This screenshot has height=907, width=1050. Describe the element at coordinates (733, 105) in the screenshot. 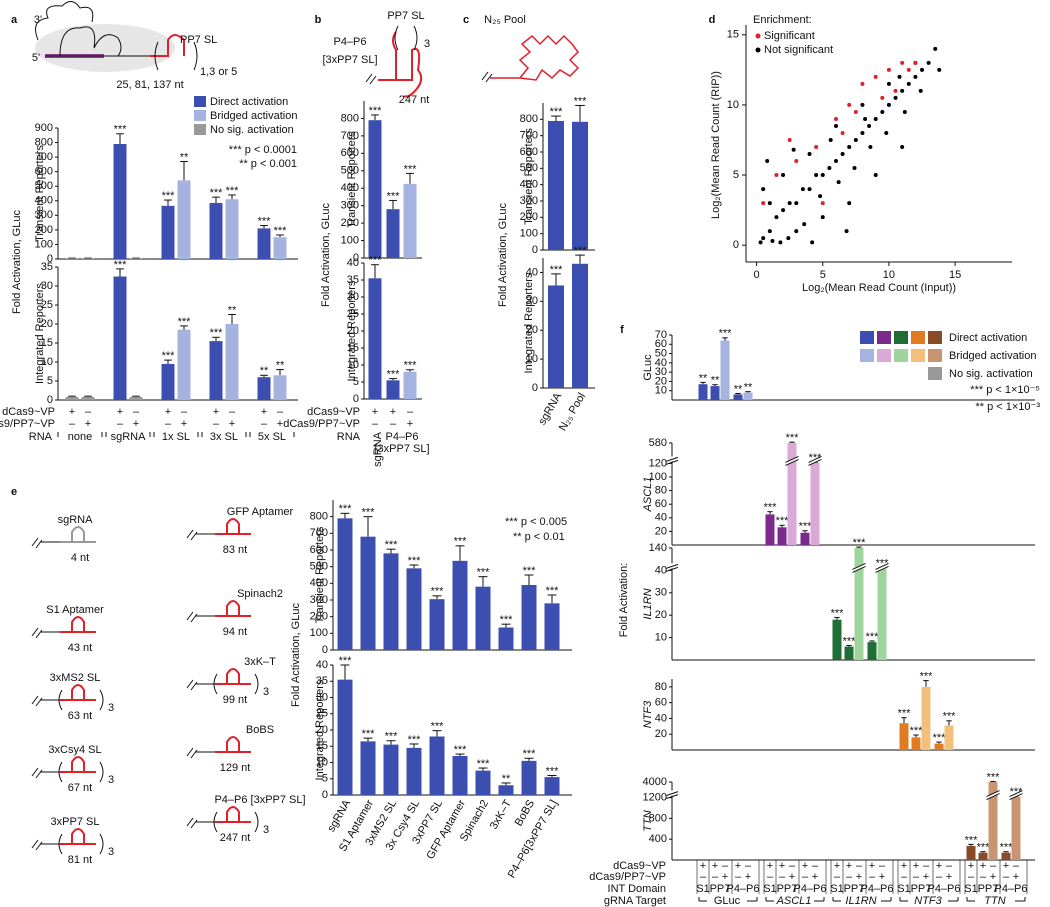

I see `y-tick-label: 10` at that location.